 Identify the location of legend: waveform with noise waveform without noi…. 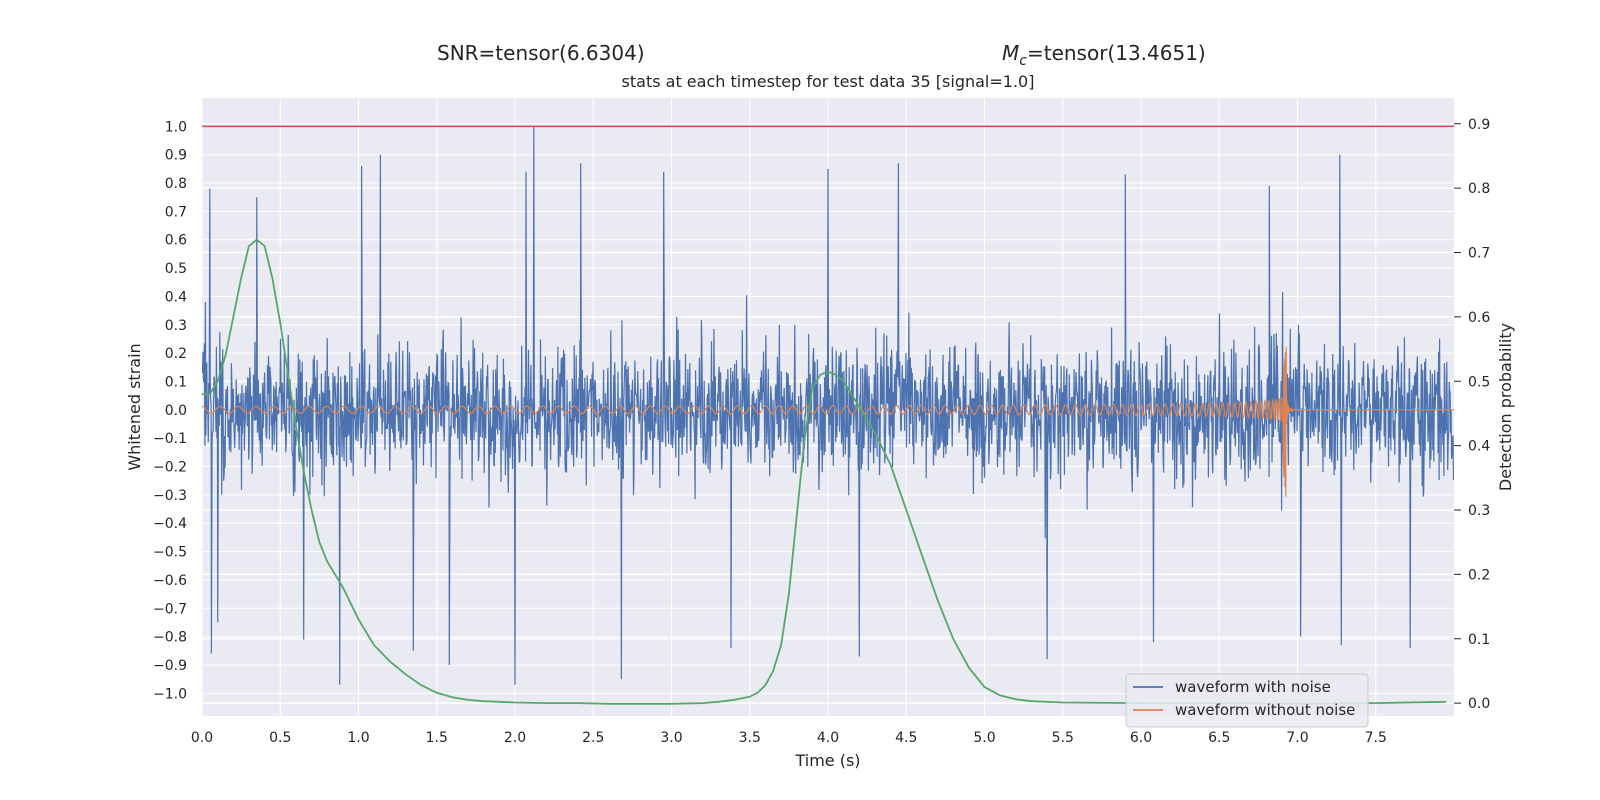
(1247, 700).